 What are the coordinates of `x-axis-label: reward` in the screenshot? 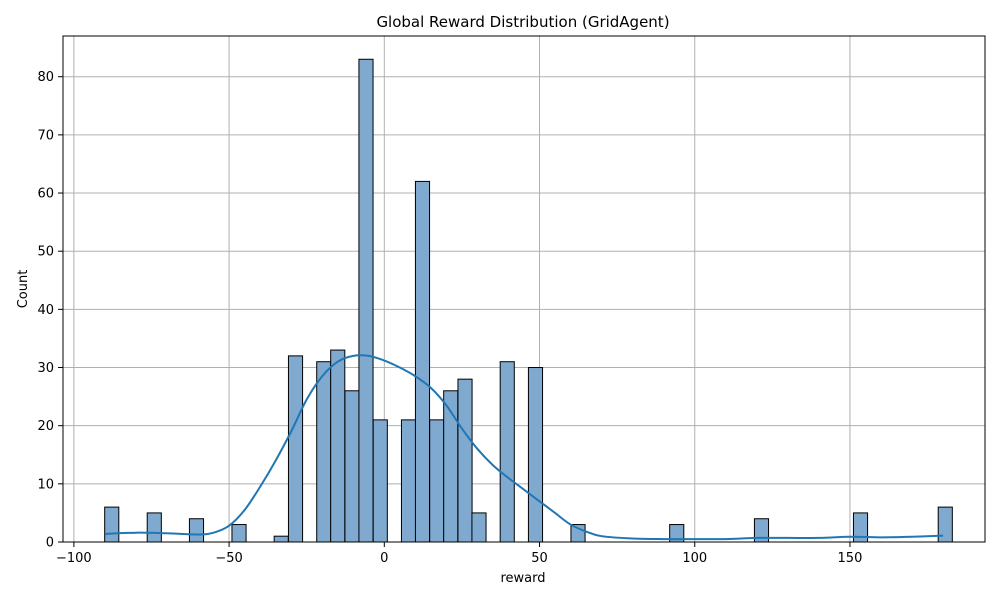 It's located at (522, 578).